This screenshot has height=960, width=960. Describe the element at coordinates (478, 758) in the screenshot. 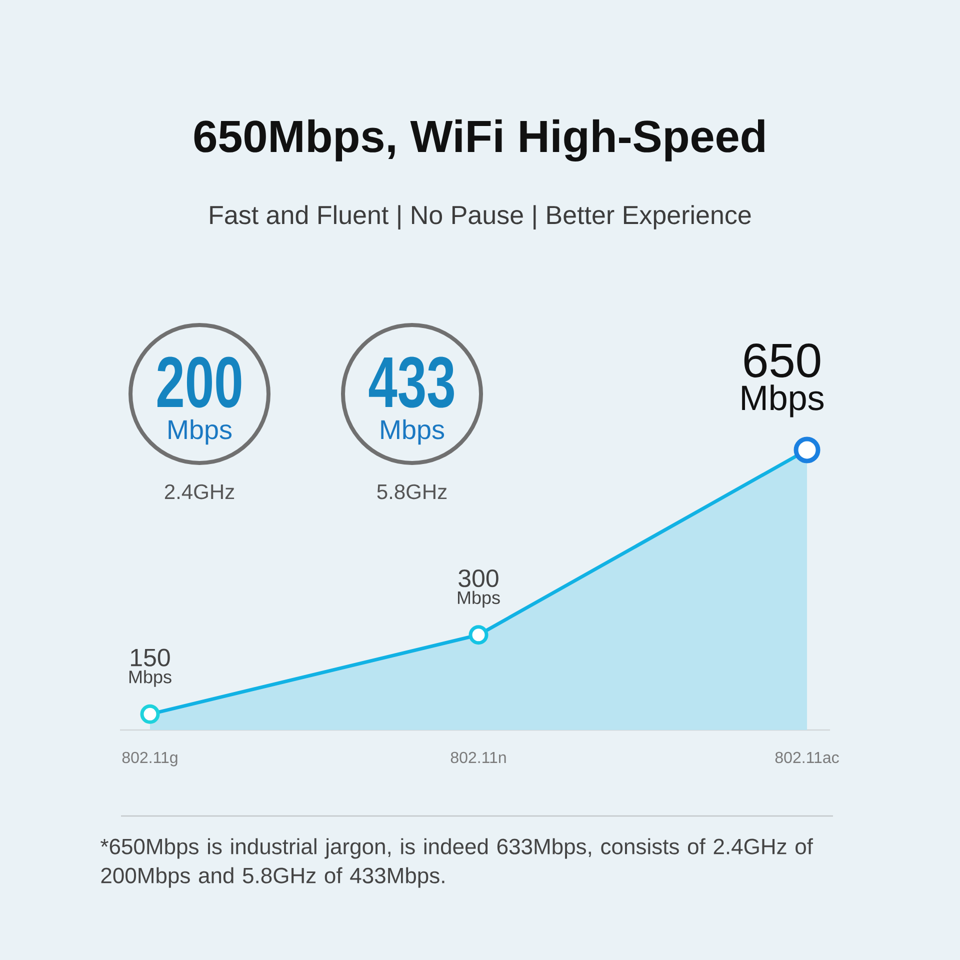

I see `x-tick-label: 802.11n` at that location.